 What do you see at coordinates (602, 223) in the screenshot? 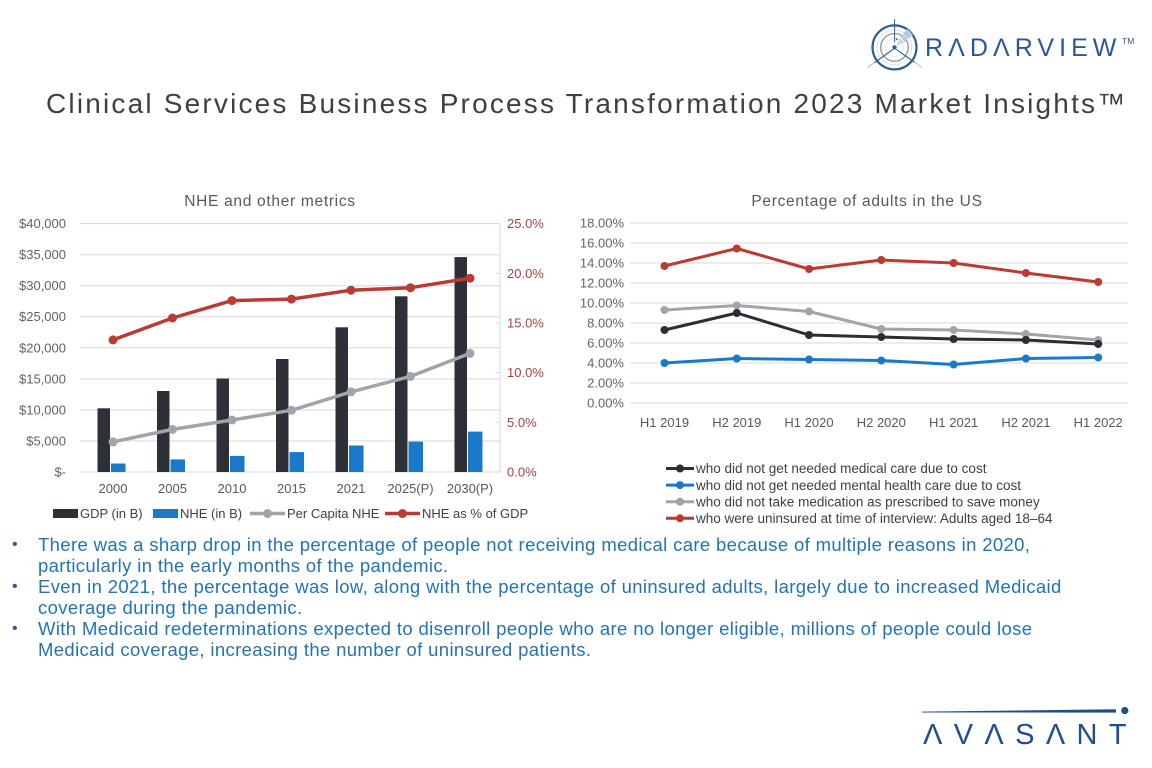
I see `svg-text: 18.00%` at bounding box center [602, 223].